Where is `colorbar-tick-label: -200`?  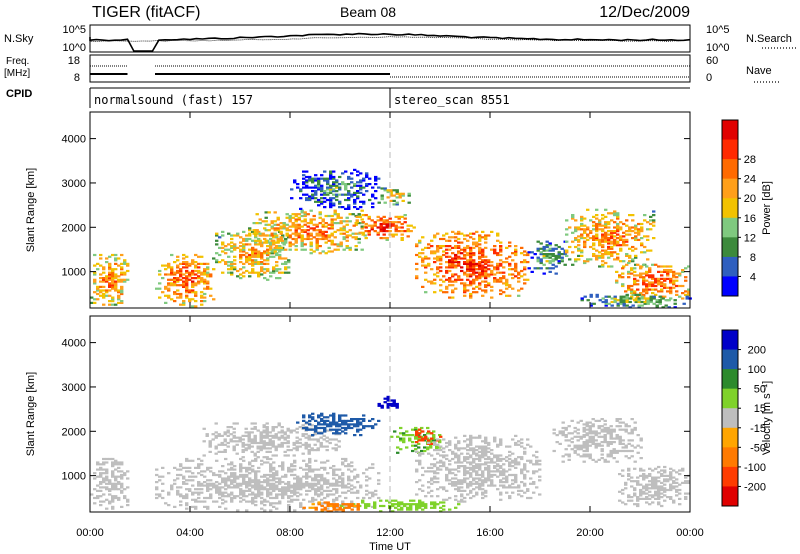 colorbar-tick-label: -200 is located at coordinates (755, 487).